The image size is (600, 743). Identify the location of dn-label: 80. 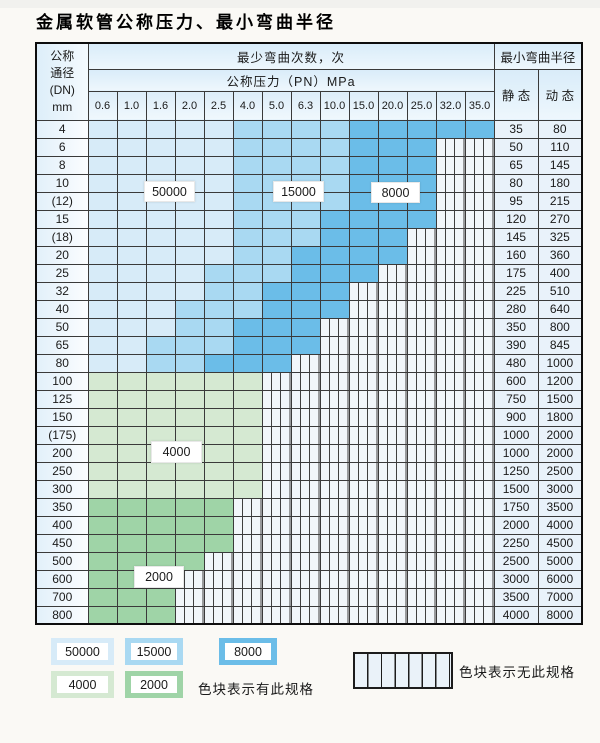
(62, 363).